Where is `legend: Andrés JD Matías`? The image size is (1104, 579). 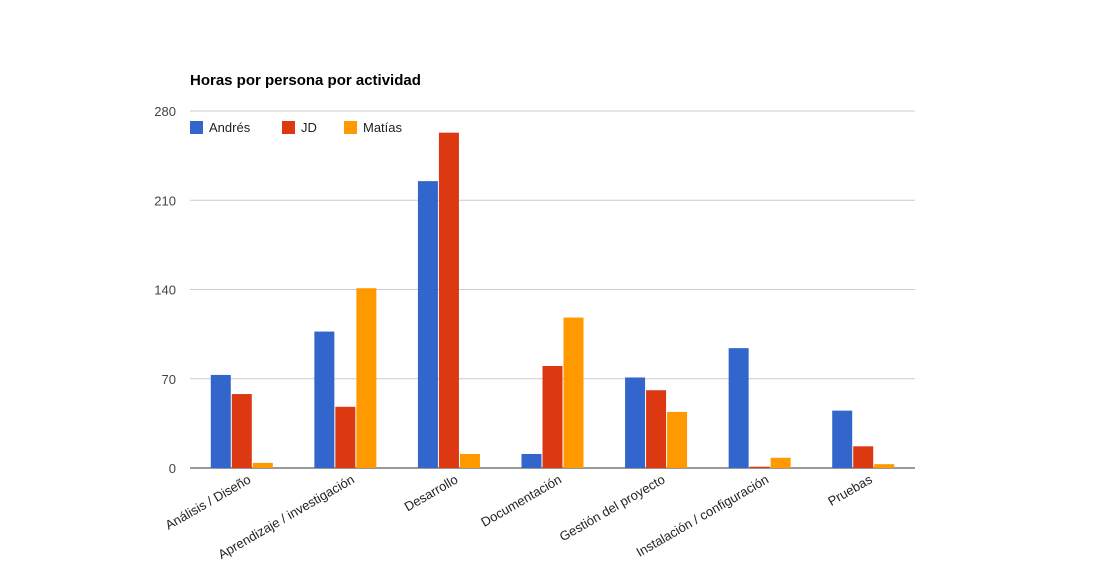 legend: Andrés JD Matías is located at coordinates (296, 127).